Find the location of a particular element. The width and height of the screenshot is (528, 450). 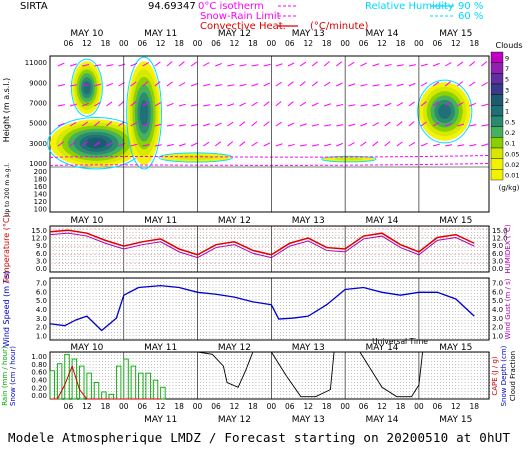

temperature-panel-frame is located at coordinates (269, 249).